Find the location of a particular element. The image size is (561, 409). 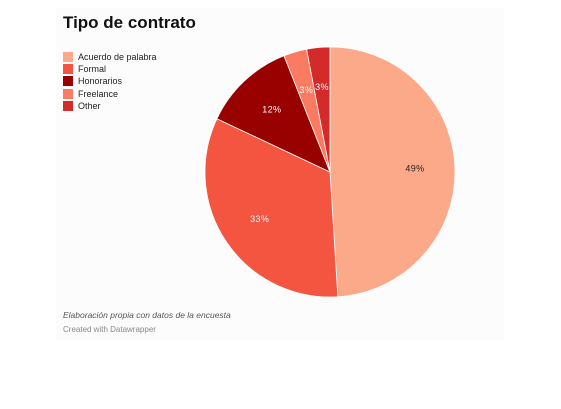

legend-label: Other is located at coordinates (89, 105).